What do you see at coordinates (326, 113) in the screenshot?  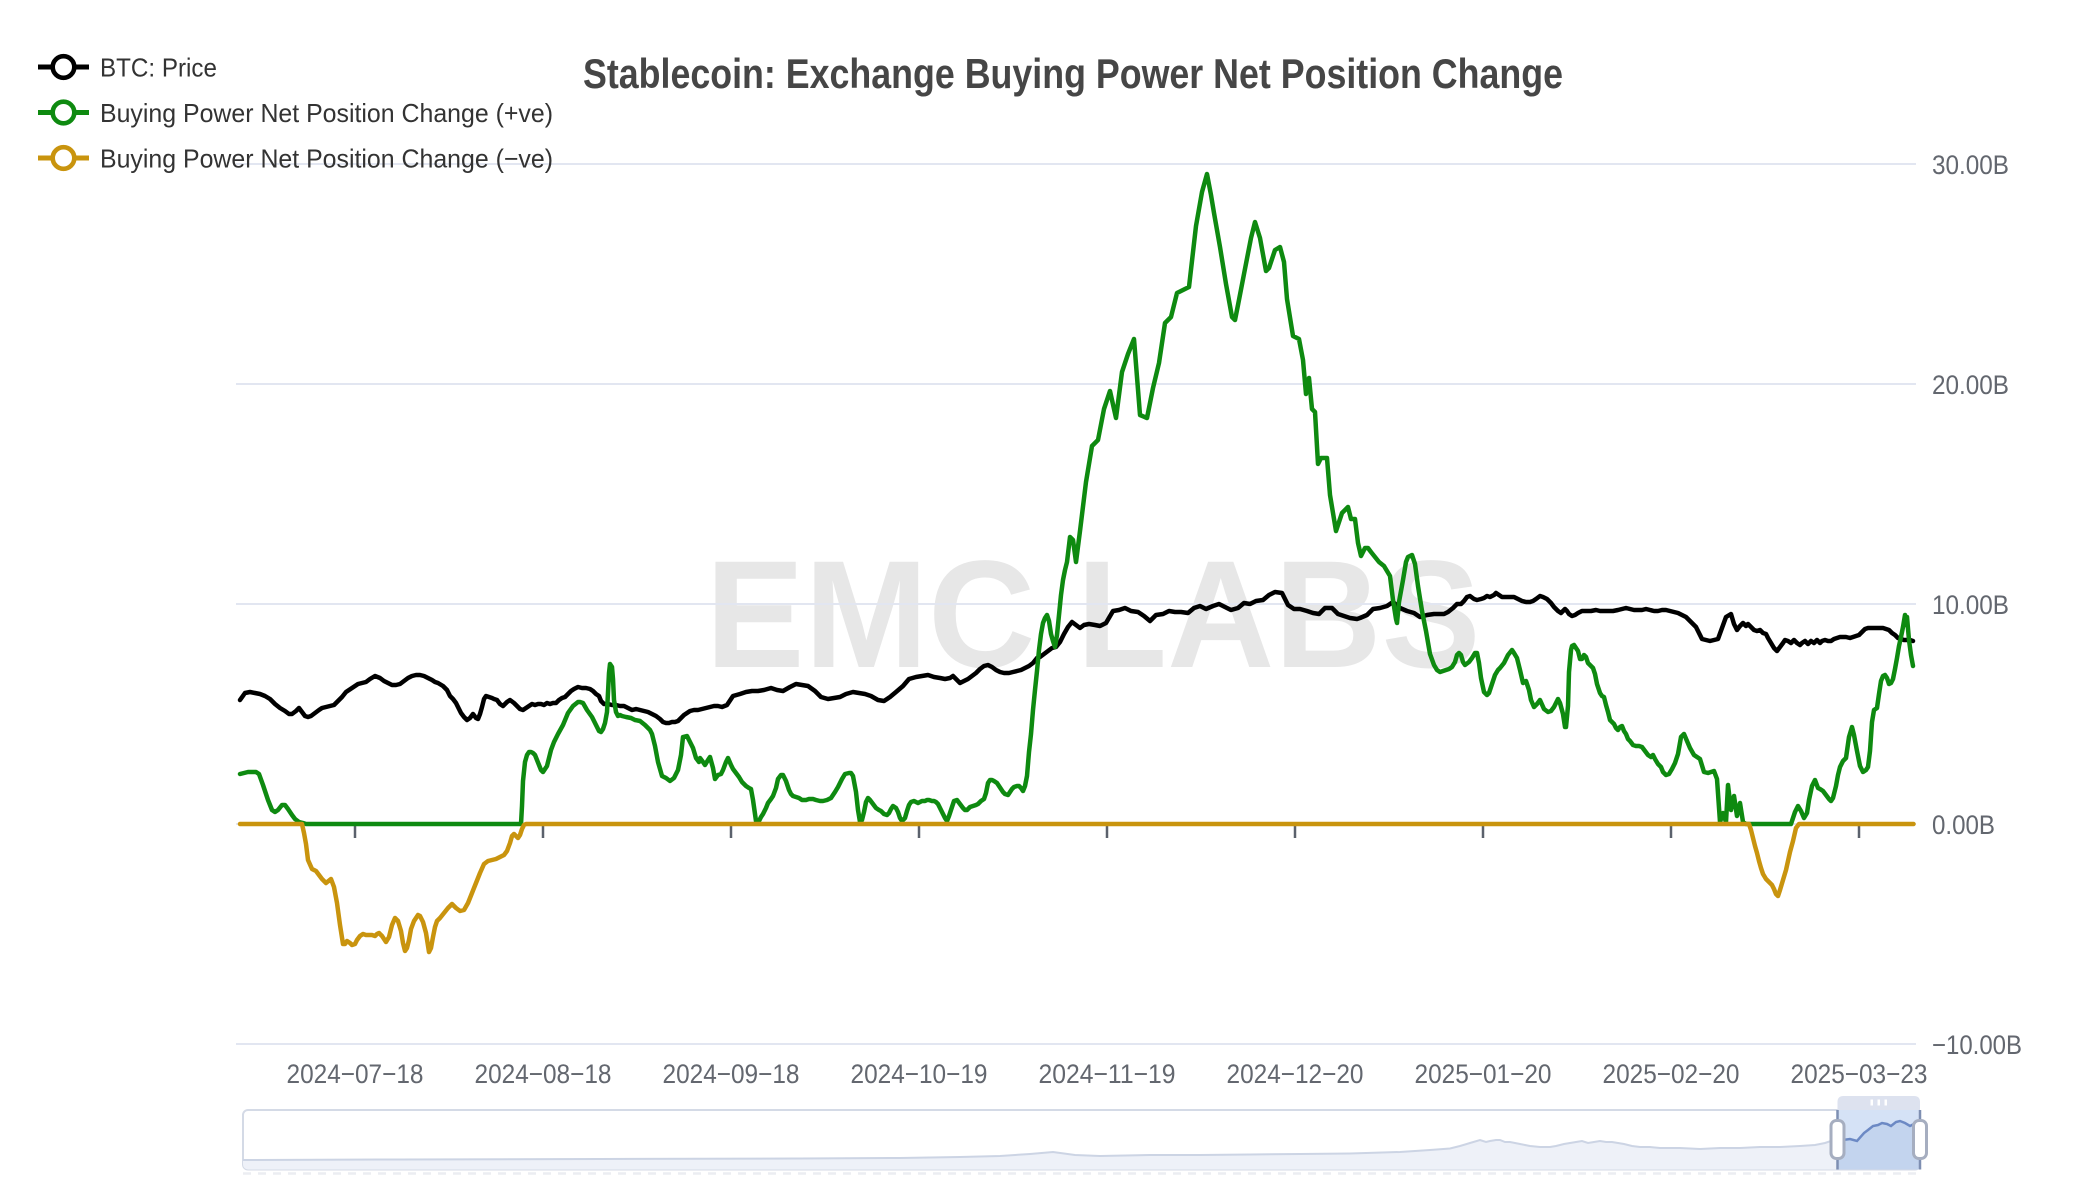 I see `svg-text:Buying Power Net Position Chan: Buying Power Net Position Change (+ve)` at bounding box center [326, 113].